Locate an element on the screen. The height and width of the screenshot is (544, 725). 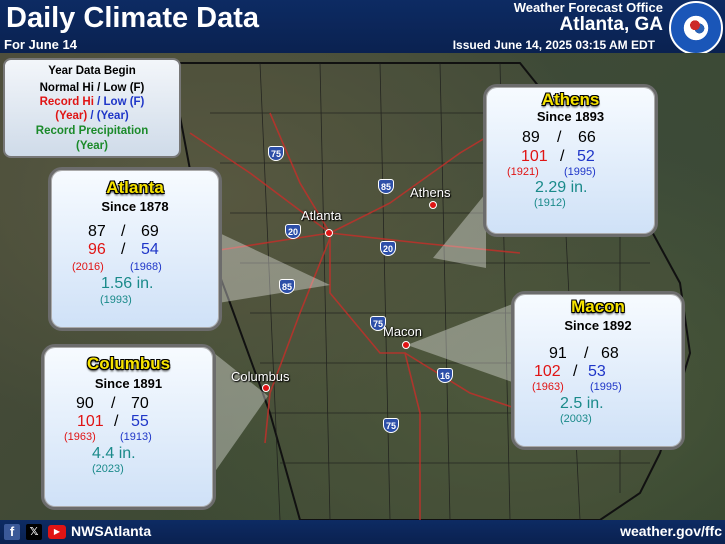
record-precip-year: (2003) is located at coordinates (576, 419).